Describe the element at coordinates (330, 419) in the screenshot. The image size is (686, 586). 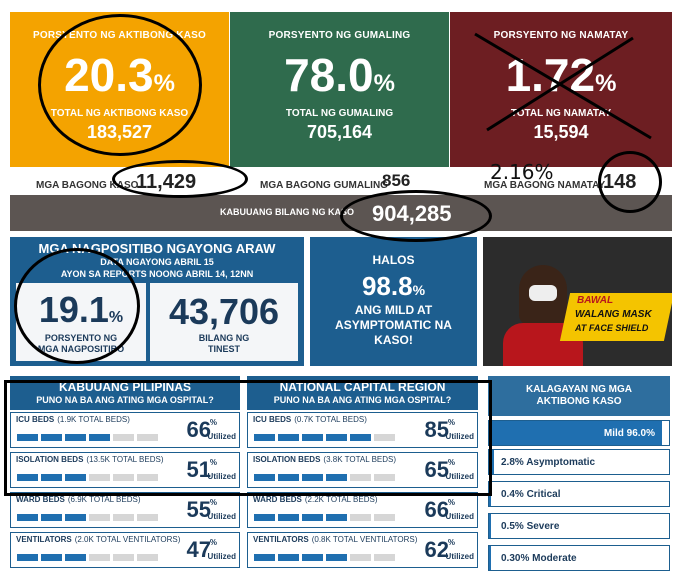
I see `card-total-beds: (0.7K TOTAL BEDS)` at that location.